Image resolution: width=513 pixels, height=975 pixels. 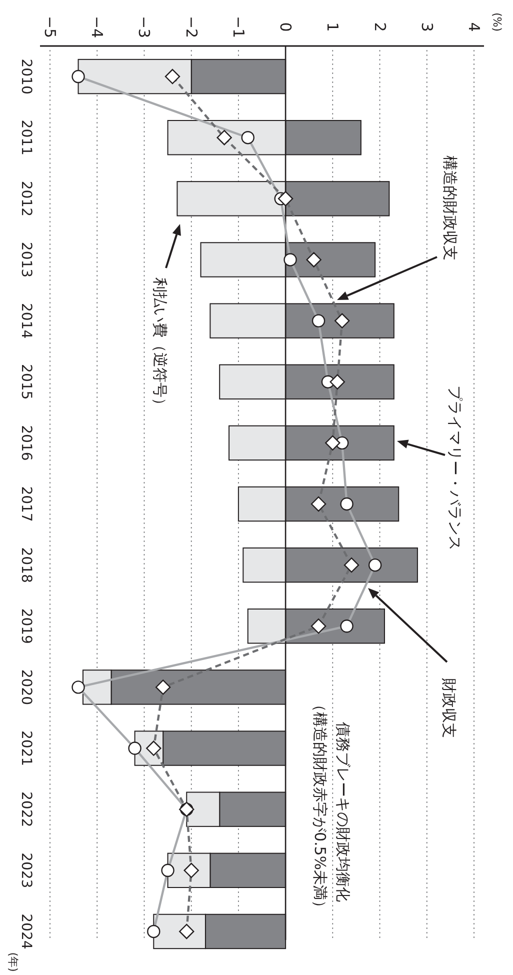 I want to click on y-tick-label: 2016, so click(x=26, y=443).